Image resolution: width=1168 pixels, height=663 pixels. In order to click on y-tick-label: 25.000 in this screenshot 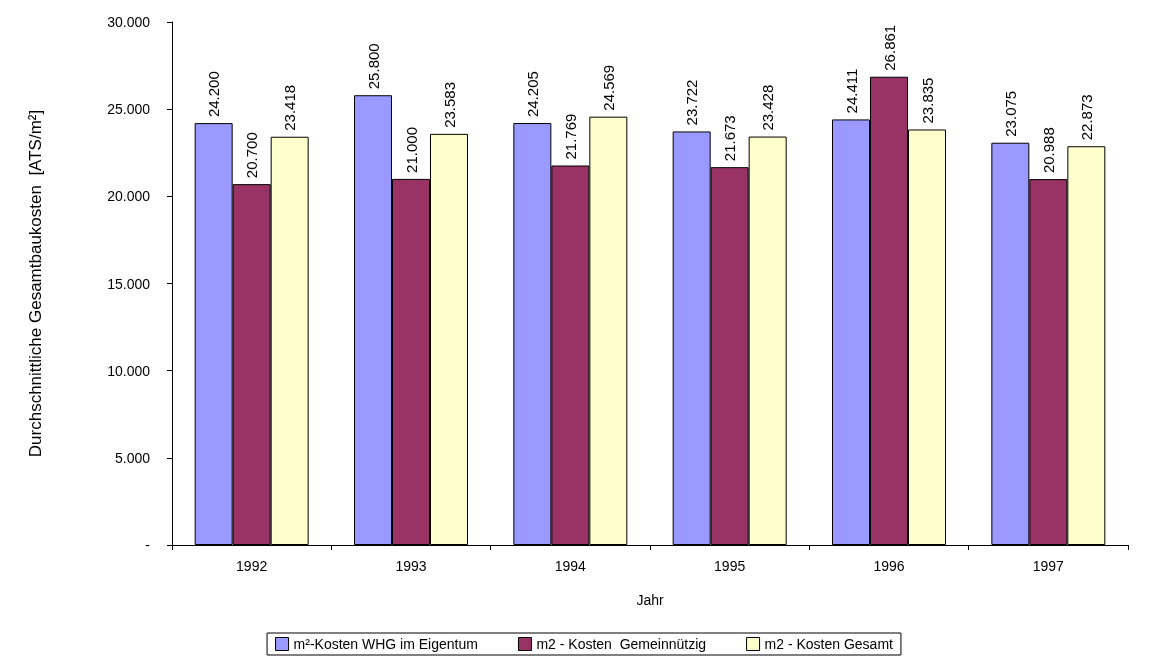, I will do `click(129, 109)`.